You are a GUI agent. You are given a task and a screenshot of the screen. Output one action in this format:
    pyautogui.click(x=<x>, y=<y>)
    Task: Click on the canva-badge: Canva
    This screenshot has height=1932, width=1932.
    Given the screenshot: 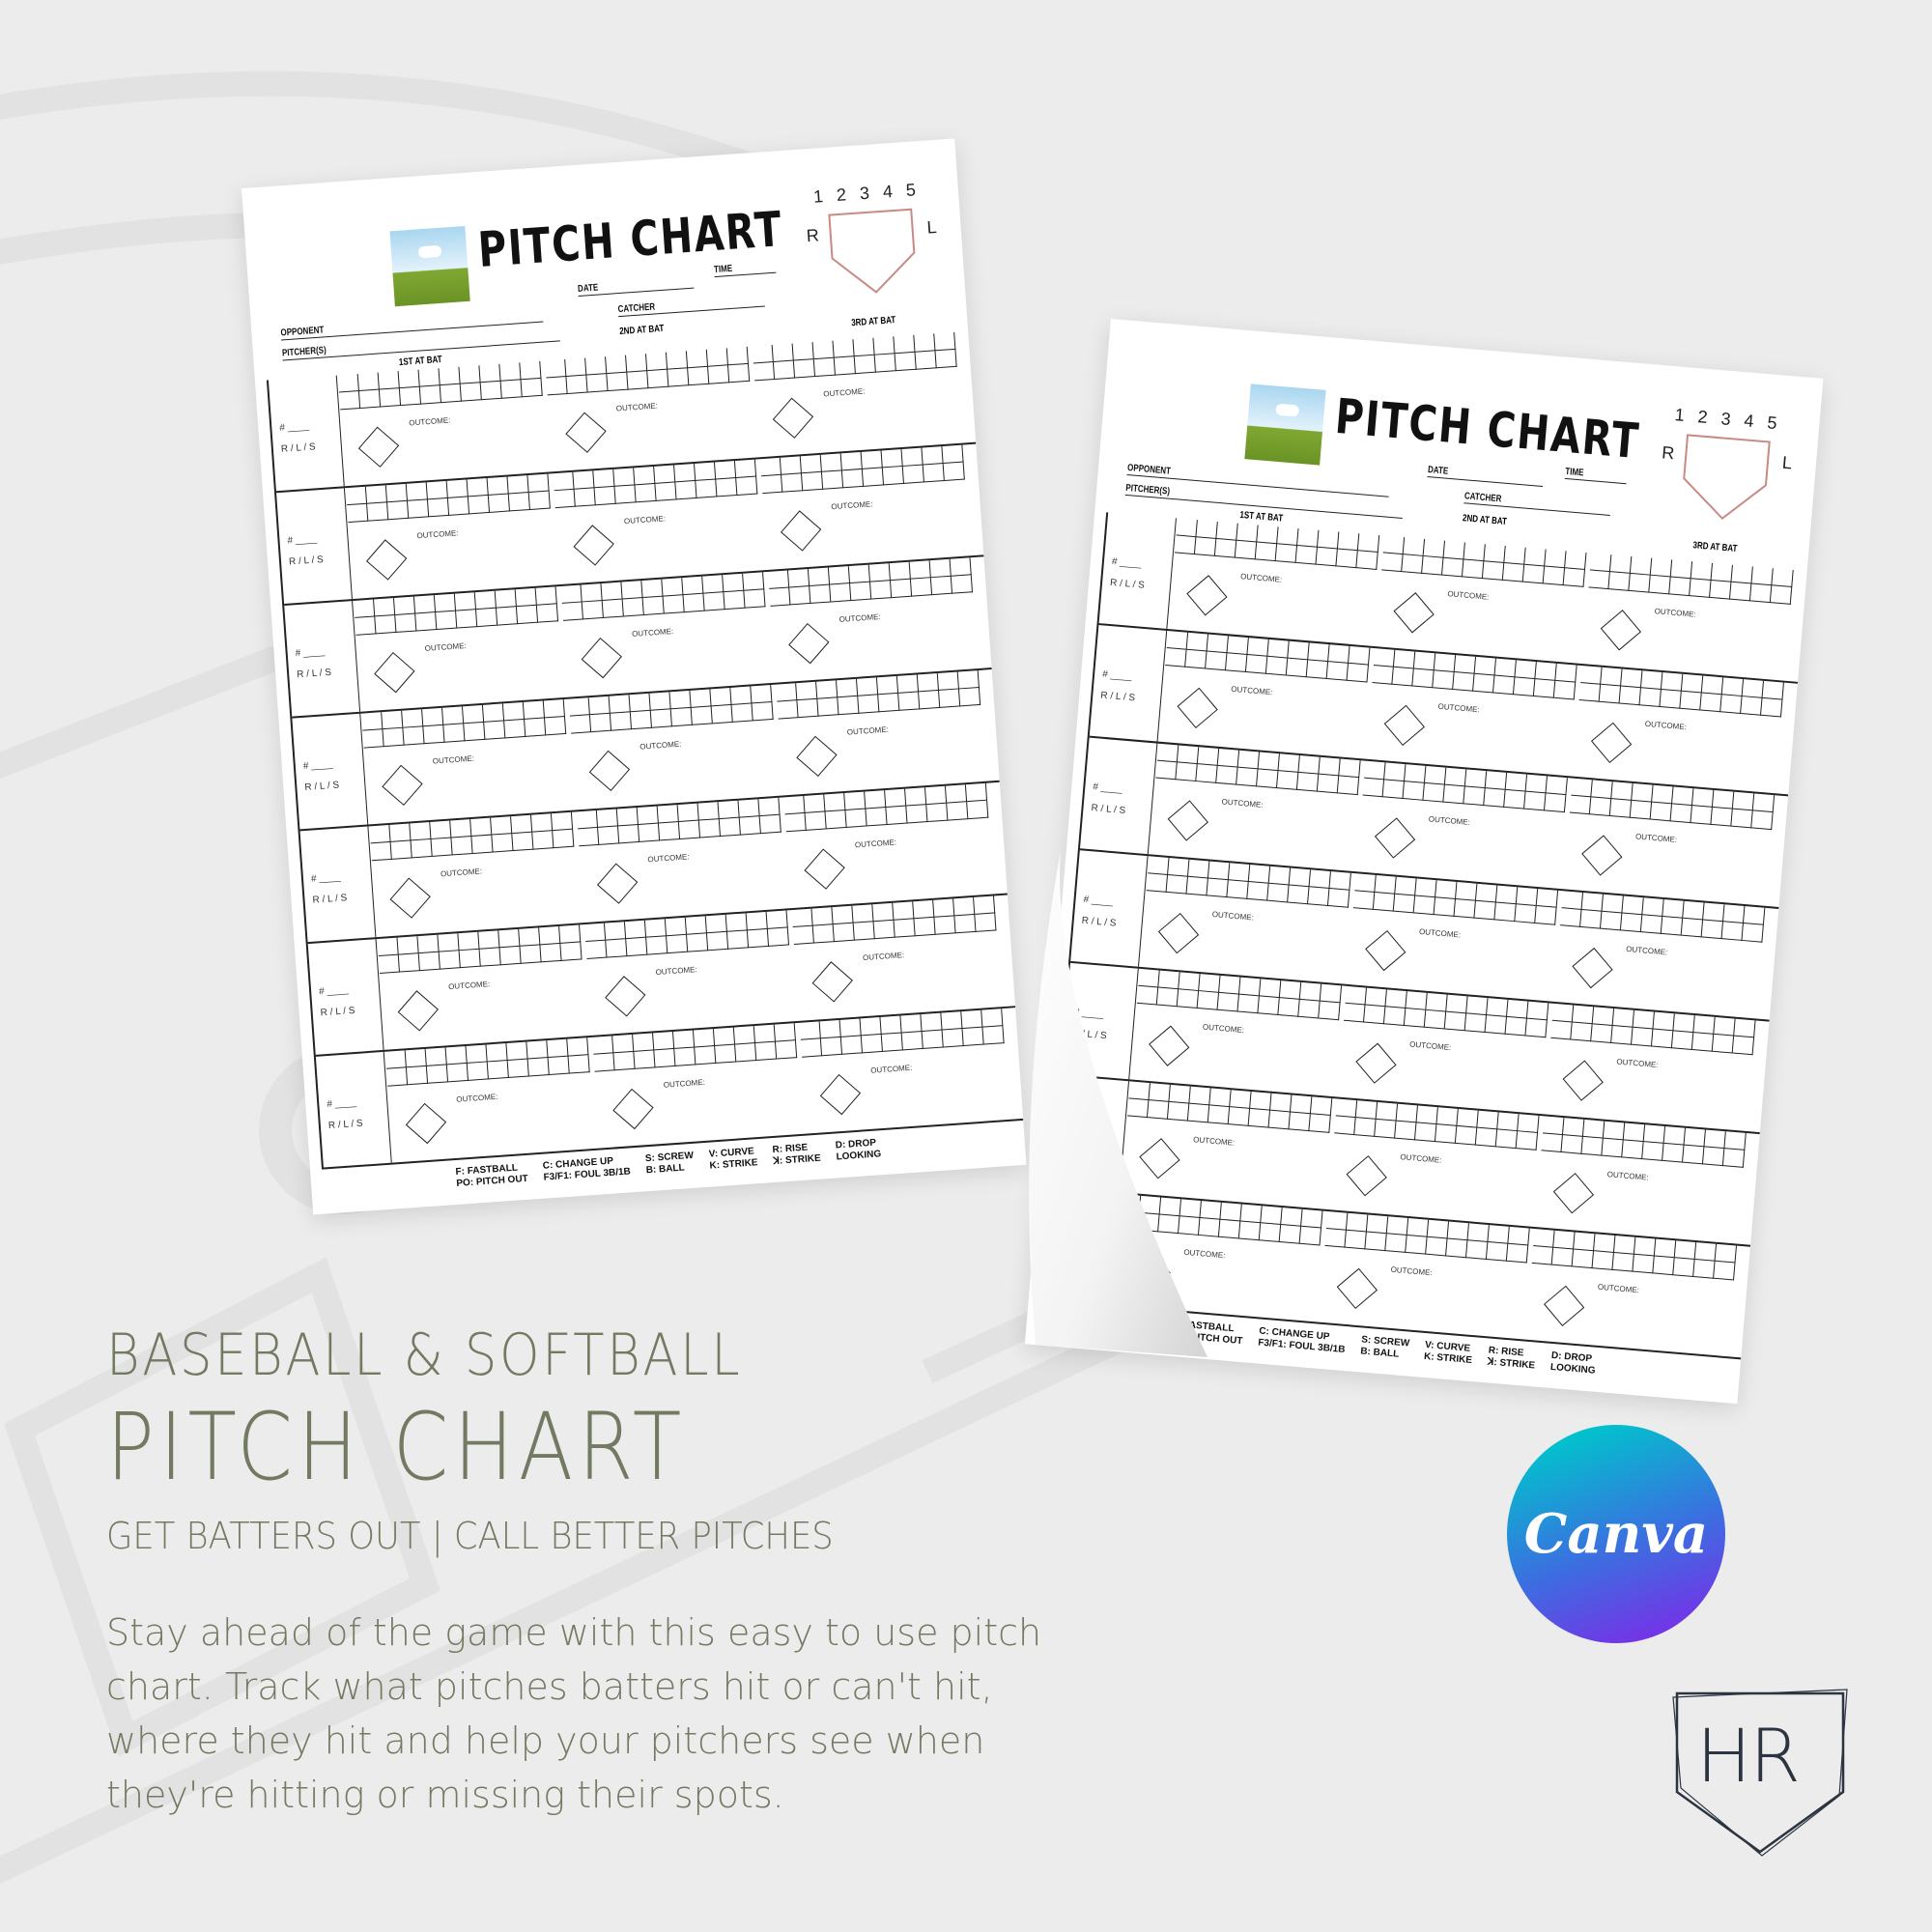 What is the action you would take?
    pyautogui.click(x=1616, y=1534)
    